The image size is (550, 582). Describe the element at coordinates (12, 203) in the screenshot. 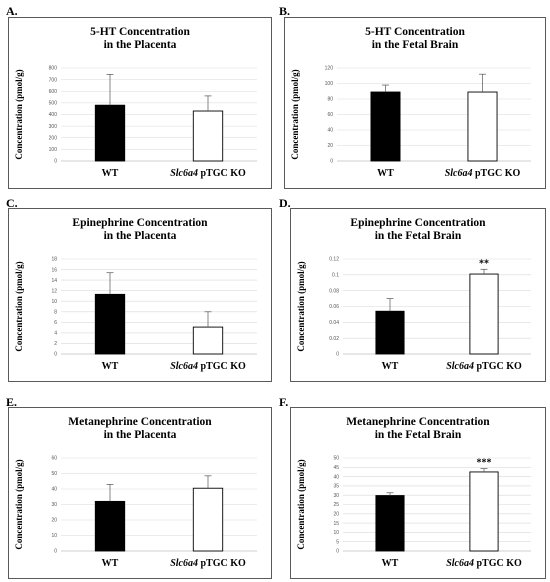

I see `panel-label-c: C.` at that location.